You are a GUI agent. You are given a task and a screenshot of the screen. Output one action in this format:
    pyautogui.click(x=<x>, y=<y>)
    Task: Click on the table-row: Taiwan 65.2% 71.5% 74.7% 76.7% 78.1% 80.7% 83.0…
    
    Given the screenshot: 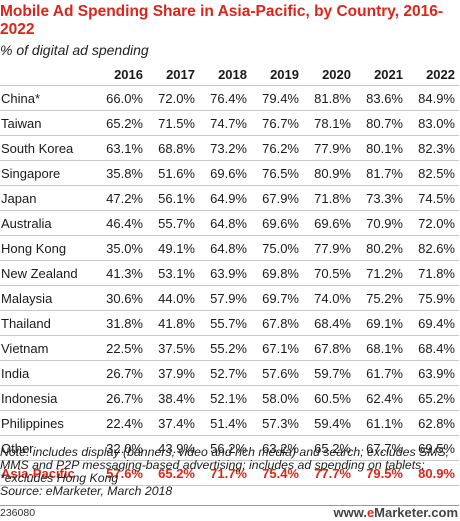 What is the action you would take?
    pyautogui.click(x=229, y=123)
    